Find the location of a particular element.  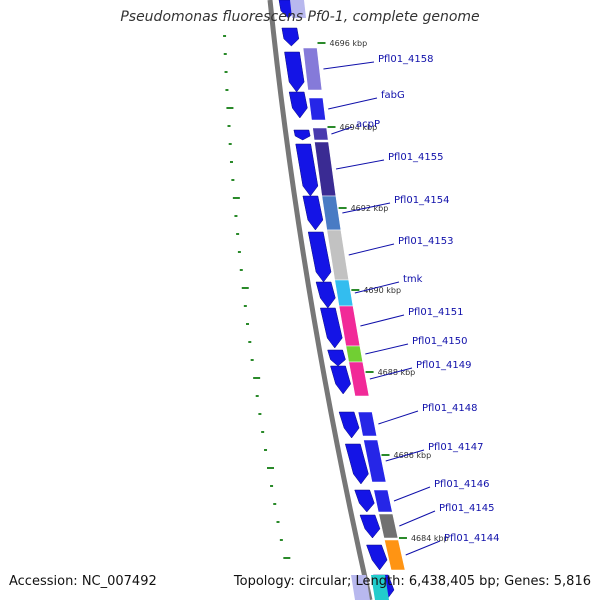

gene-label: Pfl01_4145 is located at coordinates (467, 508).